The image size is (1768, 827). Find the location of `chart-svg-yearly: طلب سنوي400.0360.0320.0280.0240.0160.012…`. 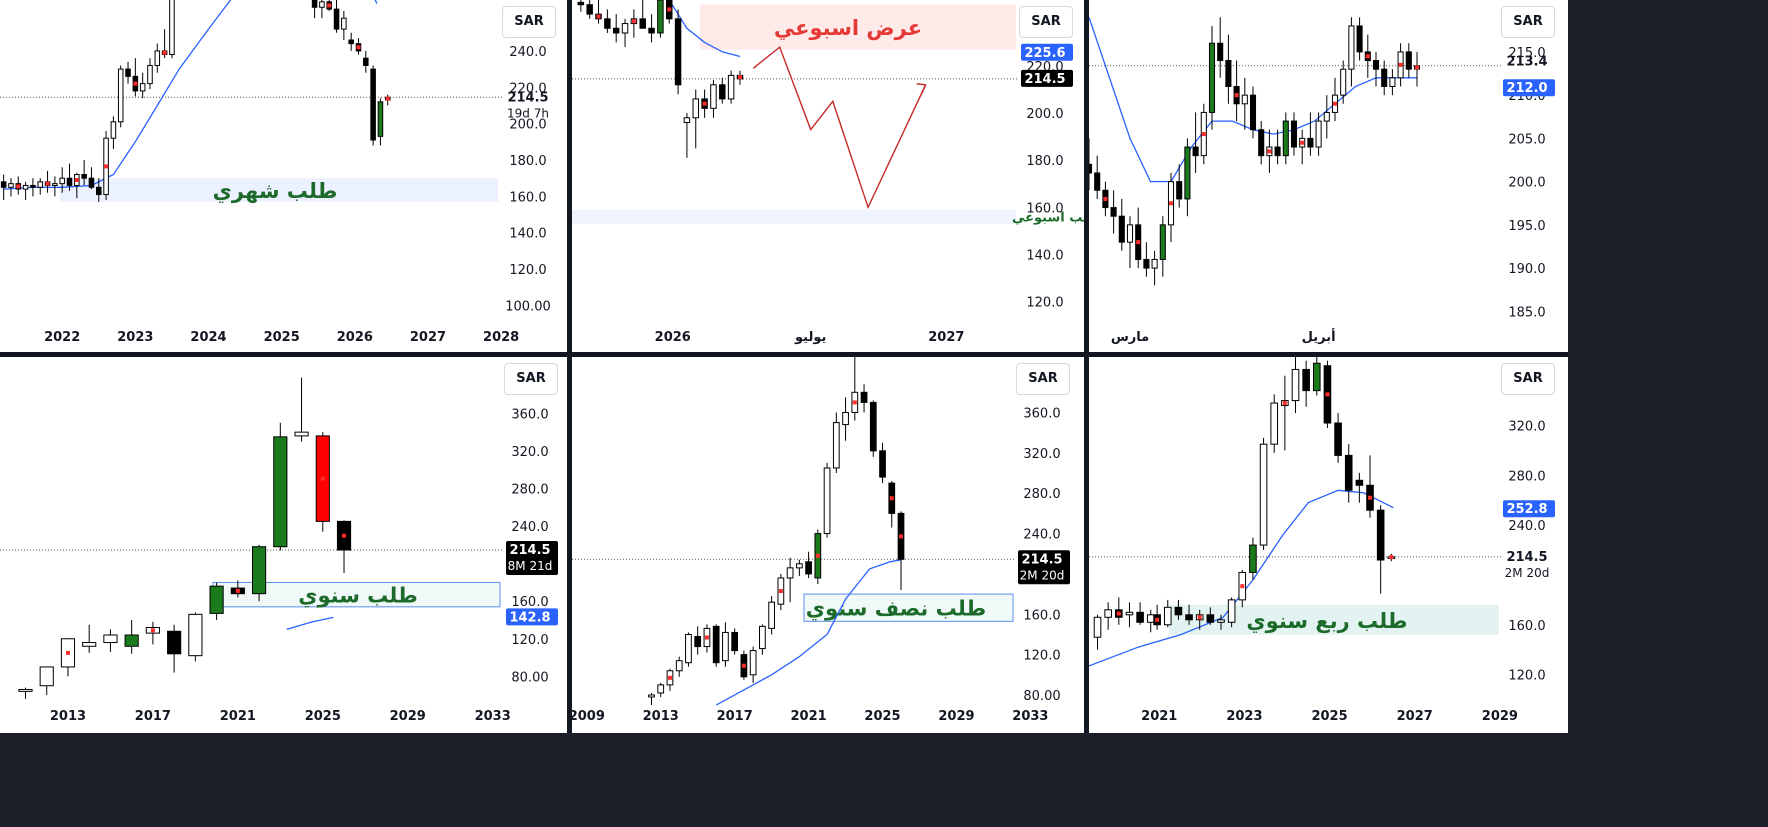

chart-svg-yearly: طلب سنوي400.0360.0320.0280.0240.0160.012… is located at coordinates (283, 545).